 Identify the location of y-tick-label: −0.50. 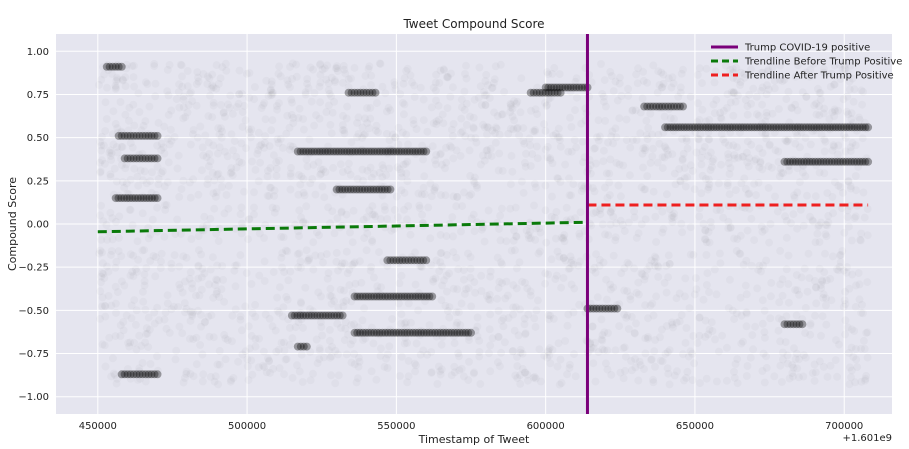
(33, 311).